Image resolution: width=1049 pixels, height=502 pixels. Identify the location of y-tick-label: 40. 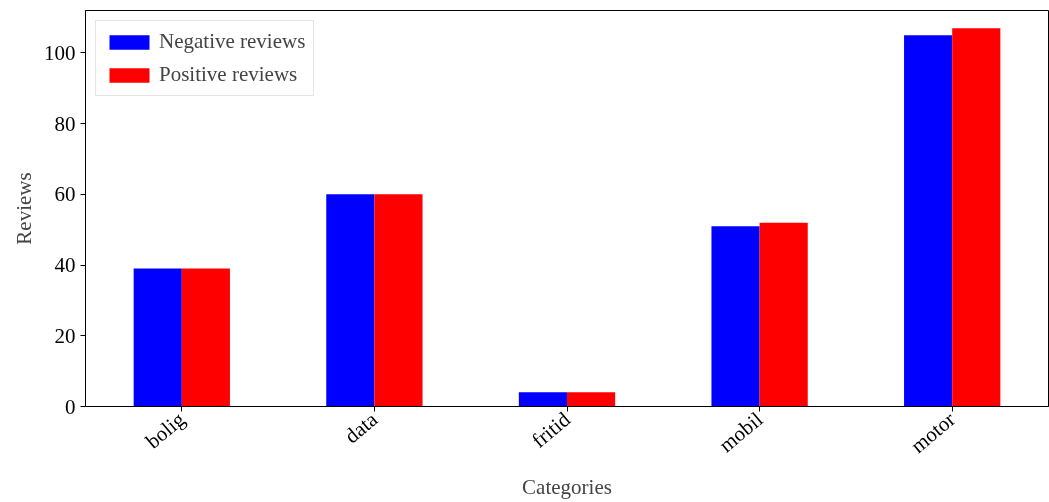
(65, 265).